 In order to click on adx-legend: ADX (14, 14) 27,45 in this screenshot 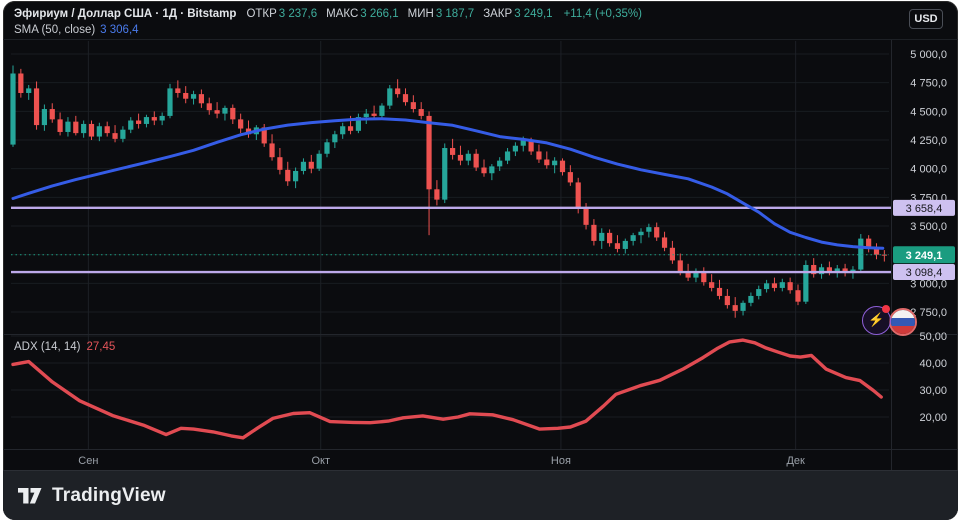, I will do `click(64, 347)`.